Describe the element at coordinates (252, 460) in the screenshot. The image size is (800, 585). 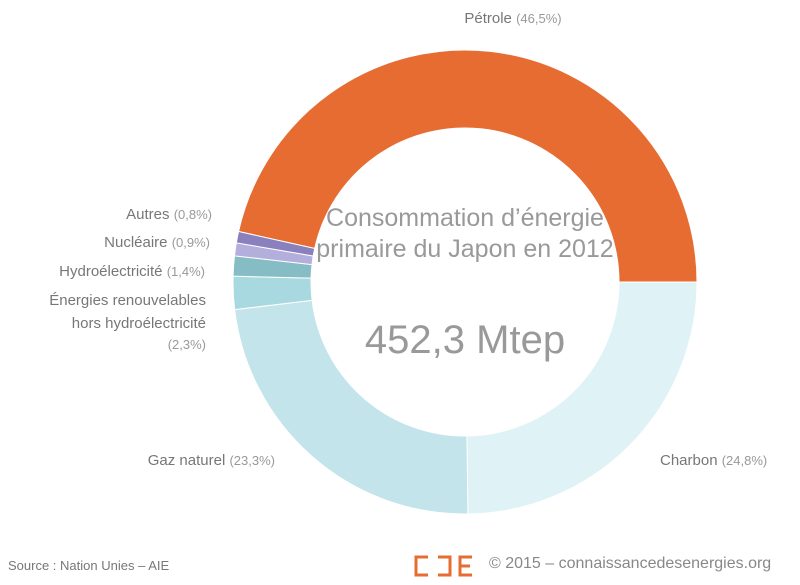
I see `value-label: (23,3%)` at that location.